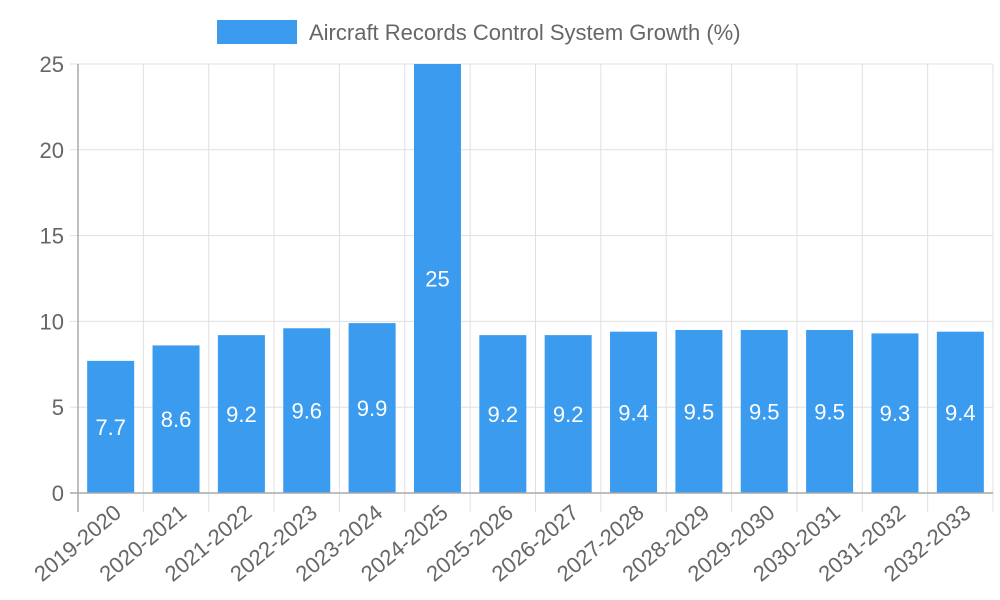 The width and height of the screenshot is (1000, 600). Describe the element at coordinates (58, 407) in the screenshot. I see `y-tick-label: 5` at that location.